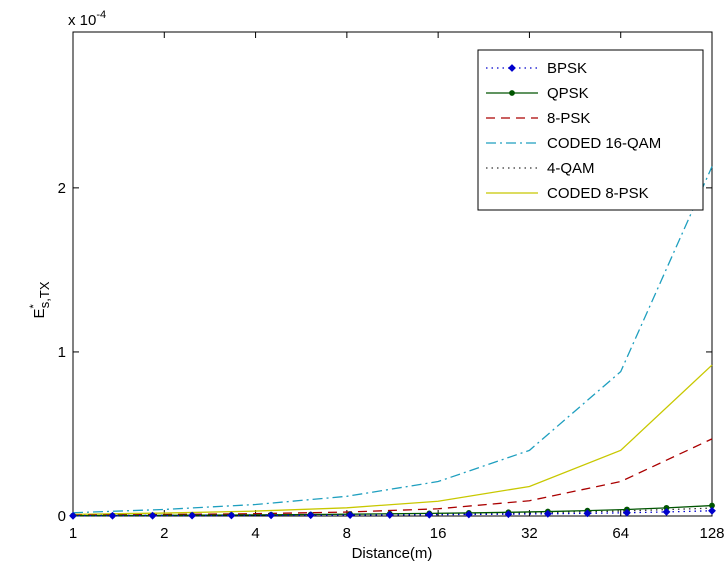 The image size is (728, 569). I want to click on legend-item-coded-8-psk: CODED 8-PSK, so click(567, 193).